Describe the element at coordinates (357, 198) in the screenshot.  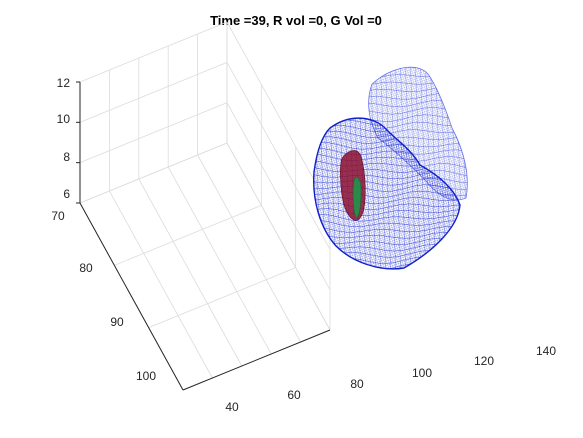
I see `inner-green-surface` at that location.